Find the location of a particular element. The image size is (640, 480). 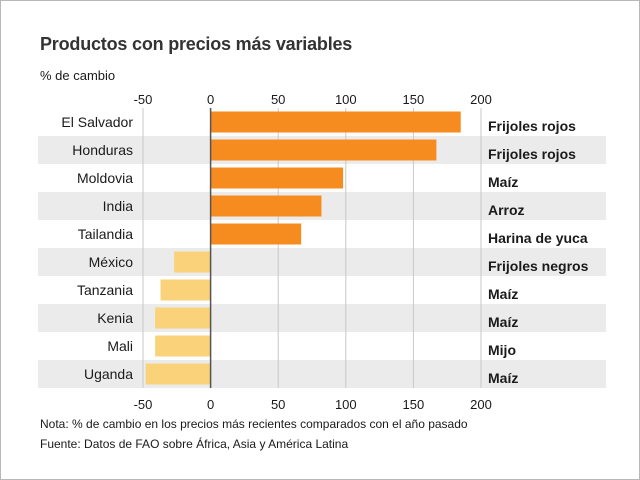

product-label: Arroz is located at coordinates (506, 210).